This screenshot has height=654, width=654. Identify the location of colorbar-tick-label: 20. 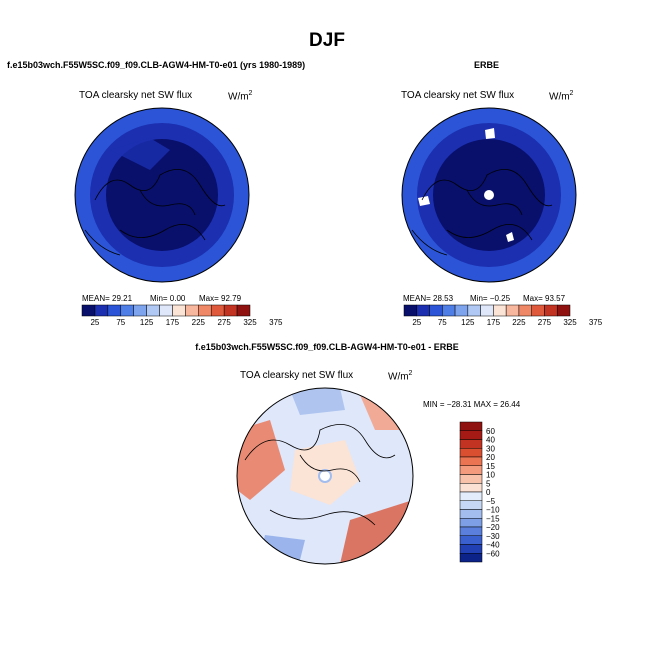
(490, 457).